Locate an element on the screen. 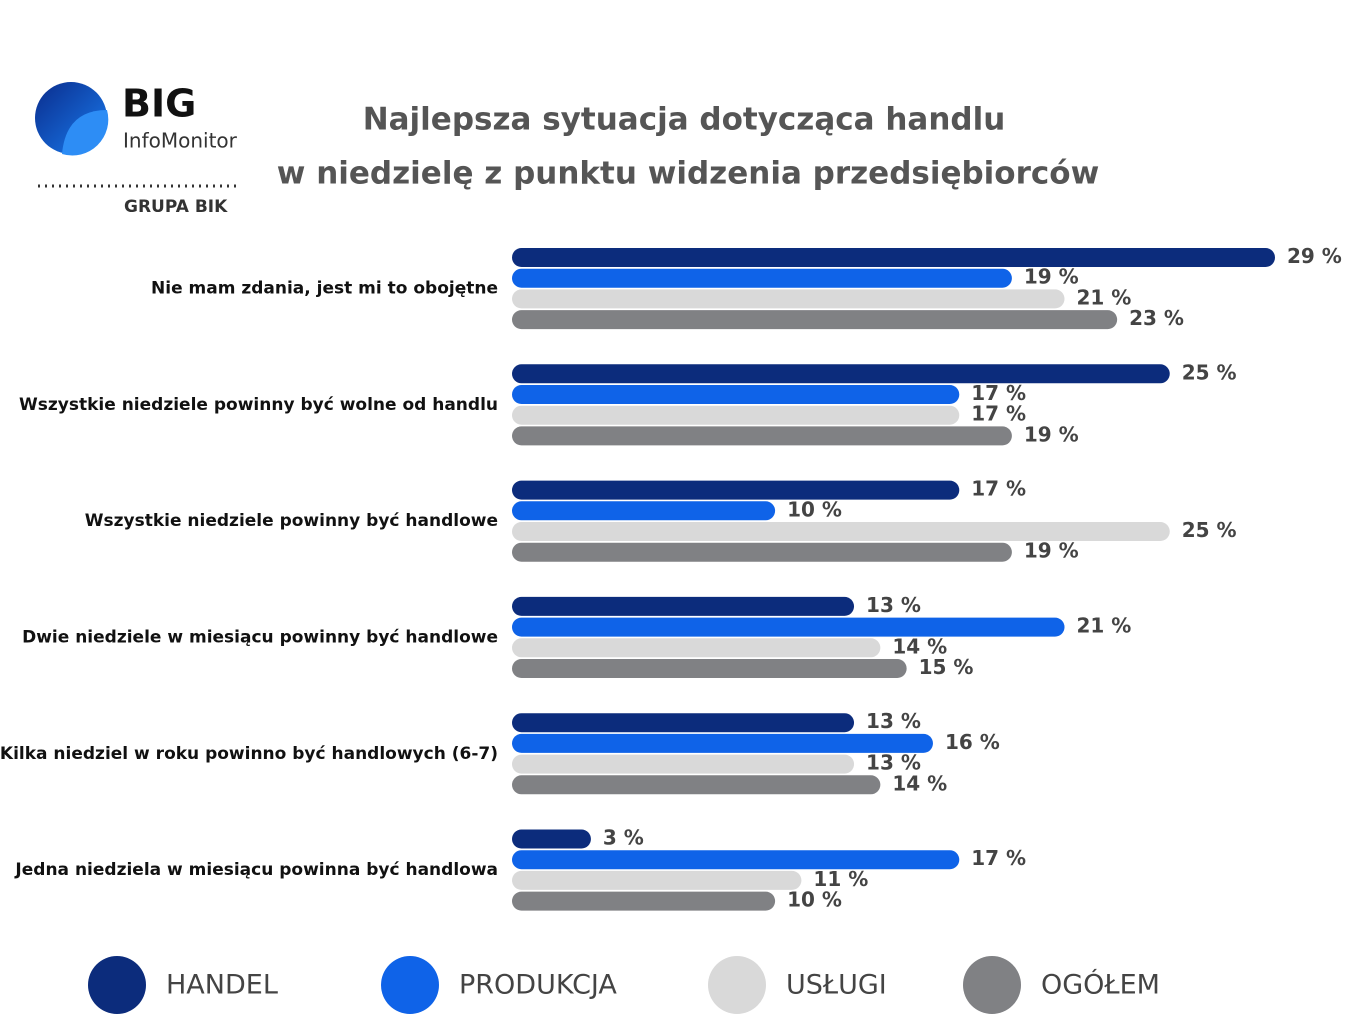 Image resolution: width=1366 pixels, height=1025 pixels. chart-title: Najlepsza sytuacja dotycząca handlu is located at coordinates (684, 120).